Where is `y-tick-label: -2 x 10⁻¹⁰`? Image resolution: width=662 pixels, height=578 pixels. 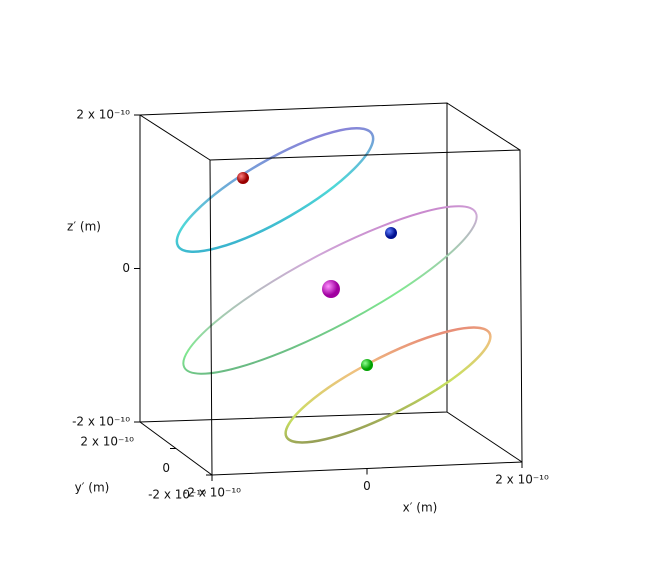 y-tick-label: -2 x 10⁻¹⁰ is located at coordinates (177, 495).